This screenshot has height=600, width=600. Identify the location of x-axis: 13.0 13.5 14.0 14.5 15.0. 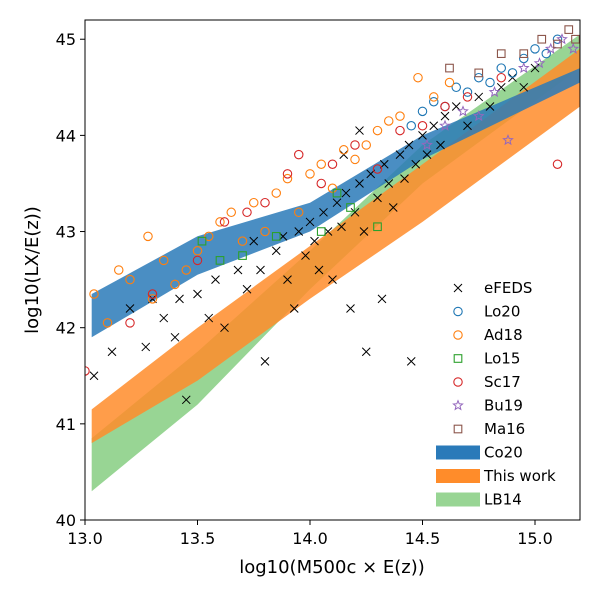
(310, 534).